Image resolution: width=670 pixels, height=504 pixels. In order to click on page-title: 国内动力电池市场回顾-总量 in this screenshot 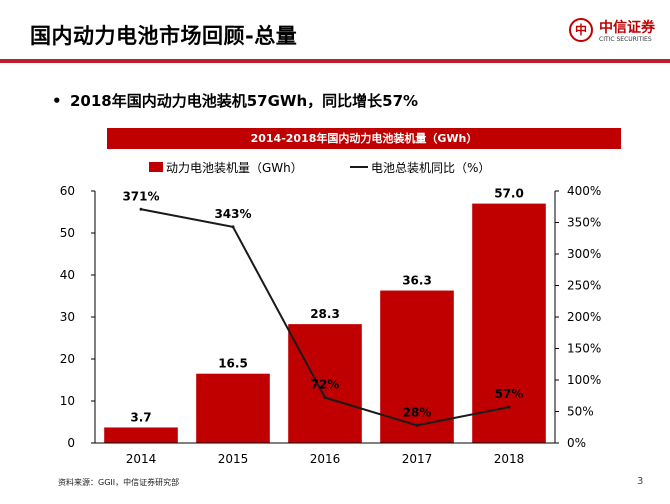, I will do `click(164, 36)`.